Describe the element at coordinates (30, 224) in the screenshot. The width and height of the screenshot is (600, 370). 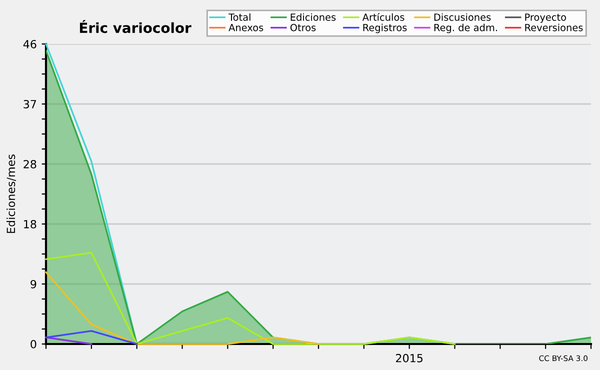
I see `y-tick-label: 18` at that location.